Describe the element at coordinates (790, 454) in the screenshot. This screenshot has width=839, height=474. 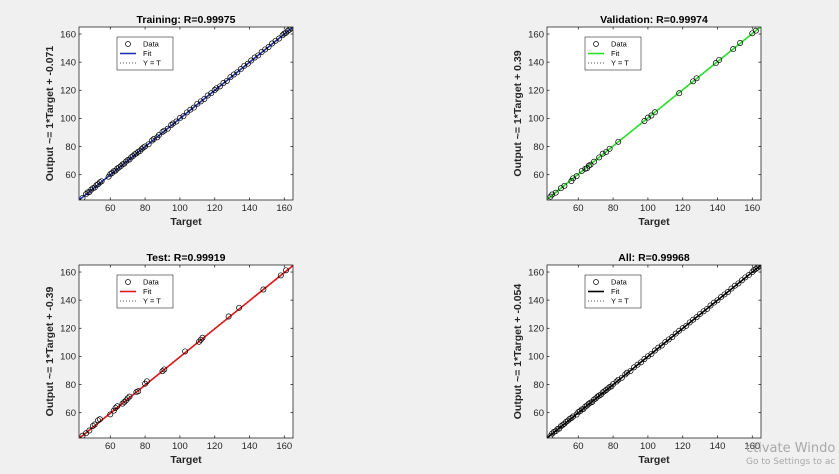
I see `activate-windows-watermark: ctivate Windo Go to Settings to ac` at that location.